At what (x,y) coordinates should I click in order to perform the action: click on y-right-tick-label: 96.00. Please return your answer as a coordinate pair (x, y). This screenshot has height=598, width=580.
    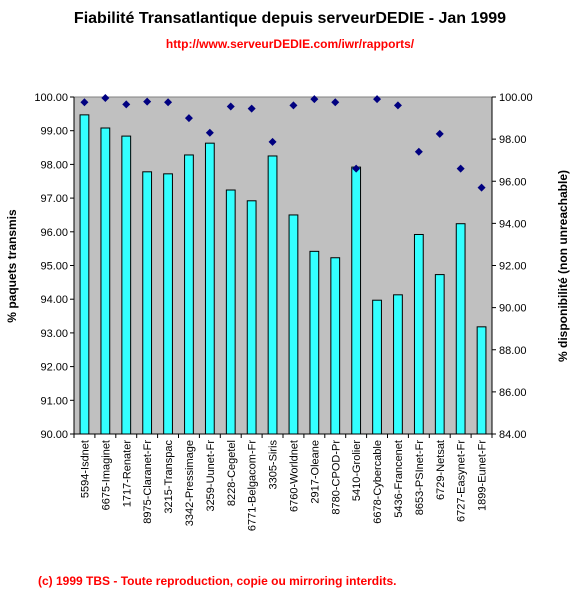
    Looking at the image, I should click on (513, 182).